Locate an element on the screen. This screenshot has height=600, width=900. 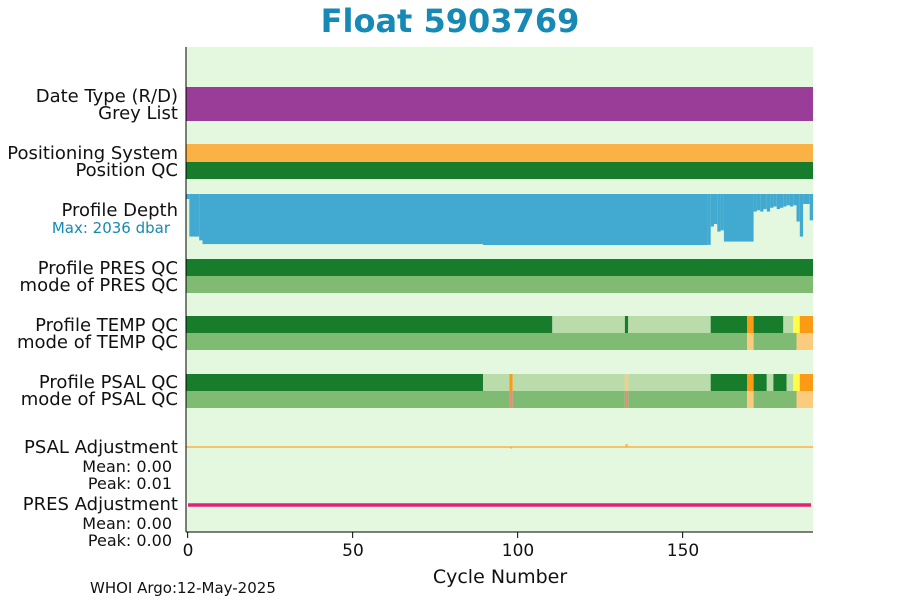
label-positioning-system: Positioning System is located at coordinates (92, 153).